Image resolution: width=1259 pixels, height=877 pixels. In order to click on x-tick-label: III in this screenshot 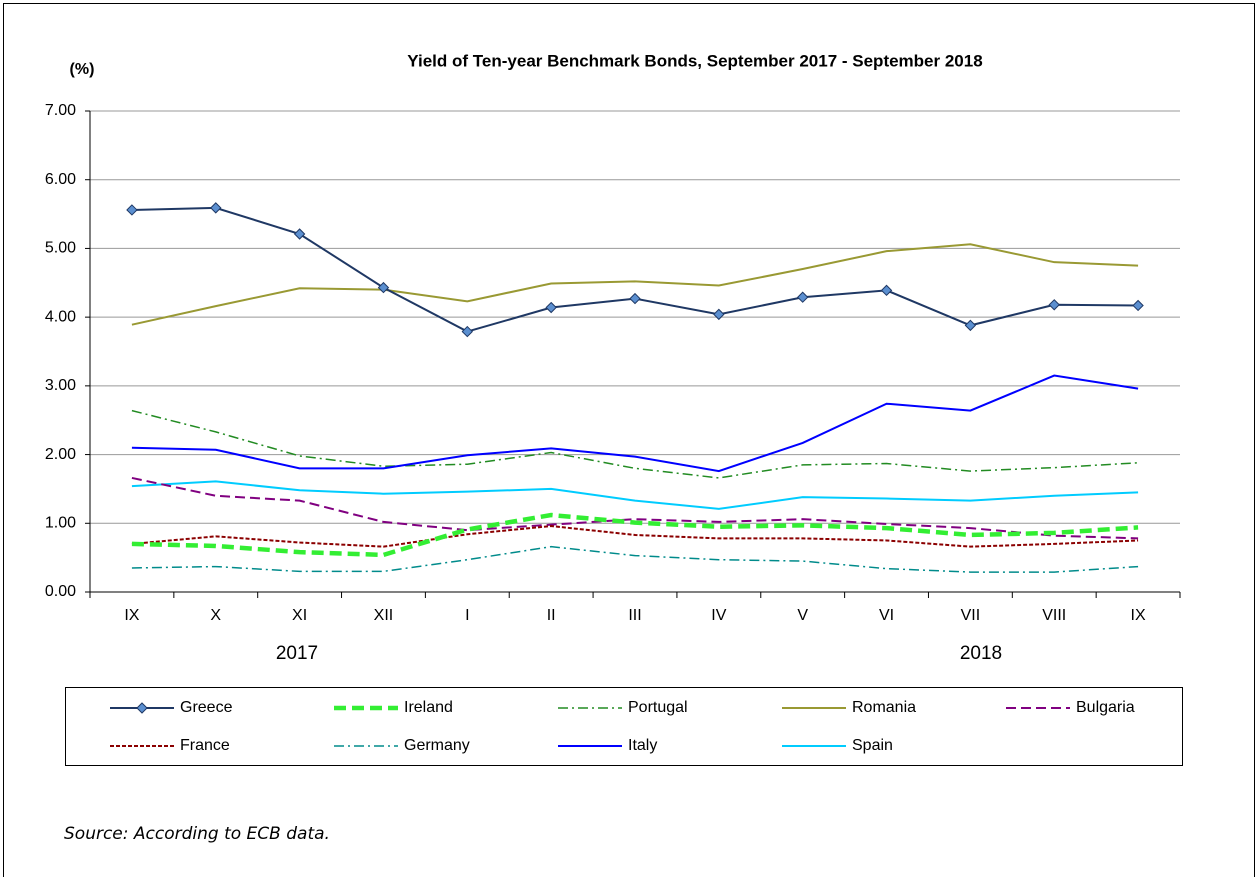, I will do `click(634, 615)`.